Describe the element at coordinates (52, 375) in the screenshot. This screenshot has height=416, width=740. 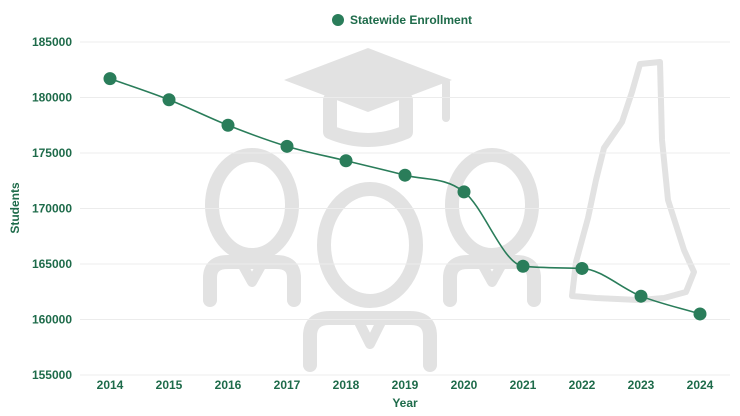
I see `y-tick-label: 155000` at that location.